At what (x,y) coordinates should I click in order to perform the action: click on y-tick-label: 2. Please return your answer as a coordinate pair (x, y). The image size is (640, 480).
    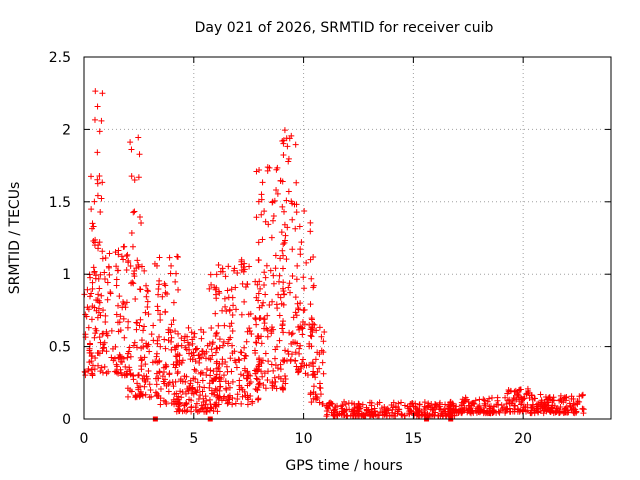
    Looking at the image, I should click on (66, 130).